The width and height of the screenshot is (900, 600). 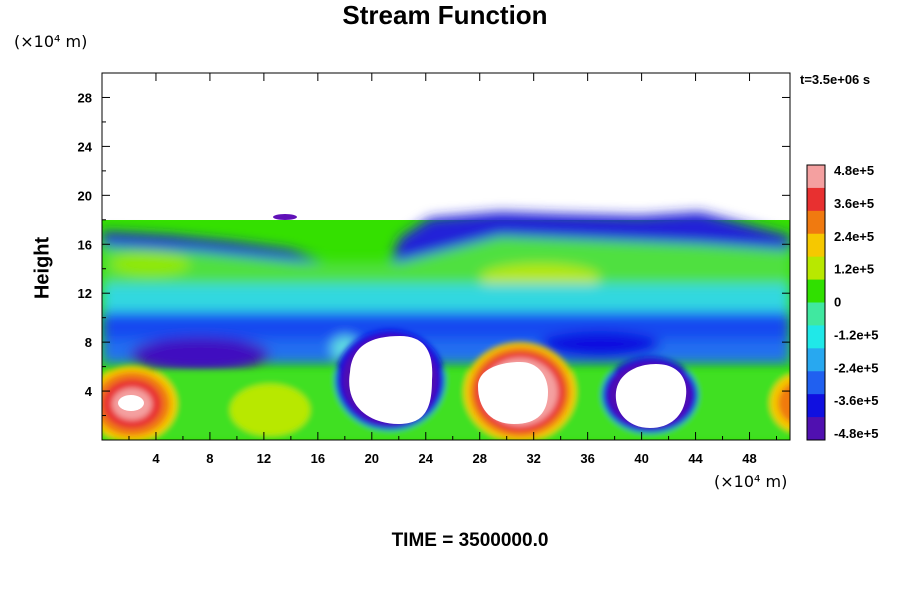 What do you see at coordinates (85, 293) in the screenshot?
I see `y-tick-label: 12` at bounding box center [85, 293].